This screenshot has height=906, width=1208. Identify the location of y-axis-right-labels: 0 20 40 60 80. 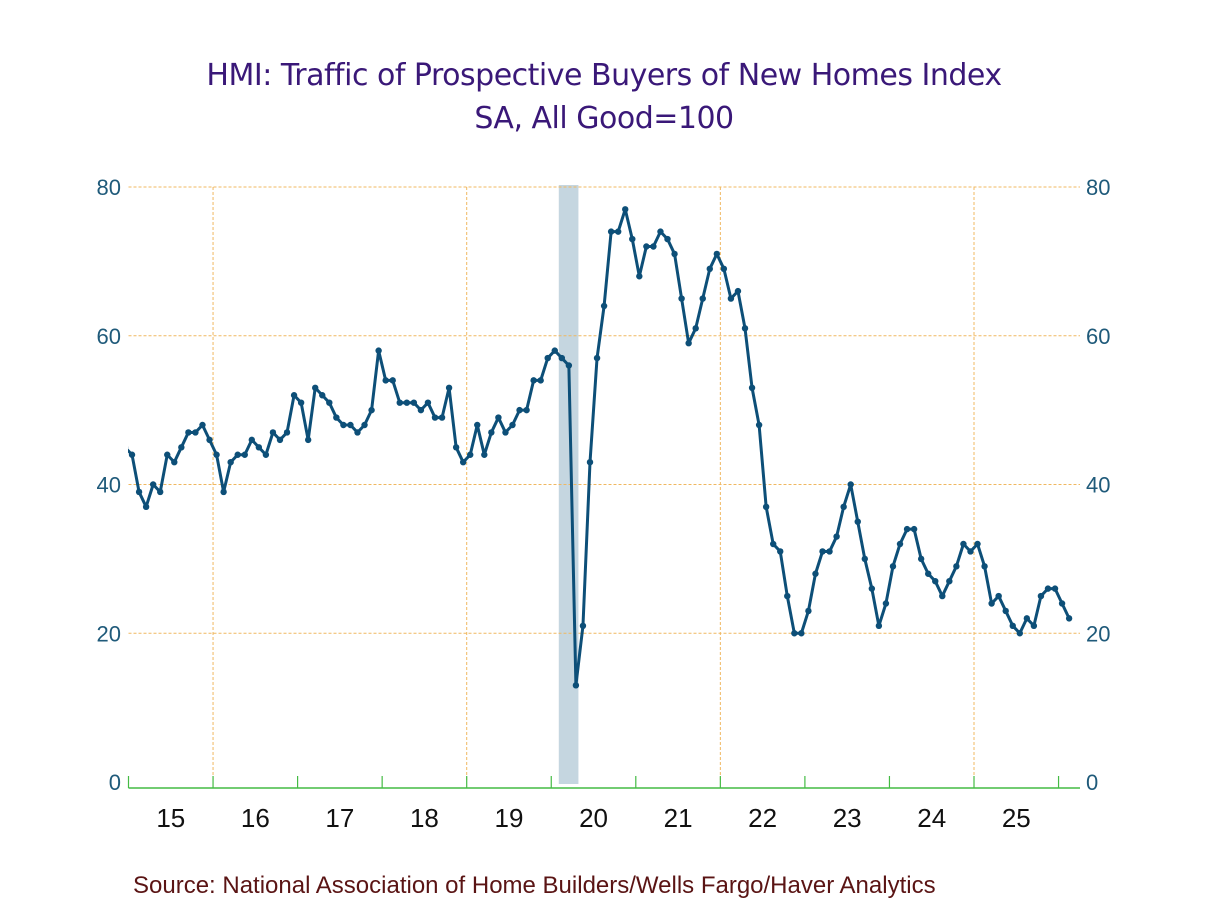
(1098, 485).